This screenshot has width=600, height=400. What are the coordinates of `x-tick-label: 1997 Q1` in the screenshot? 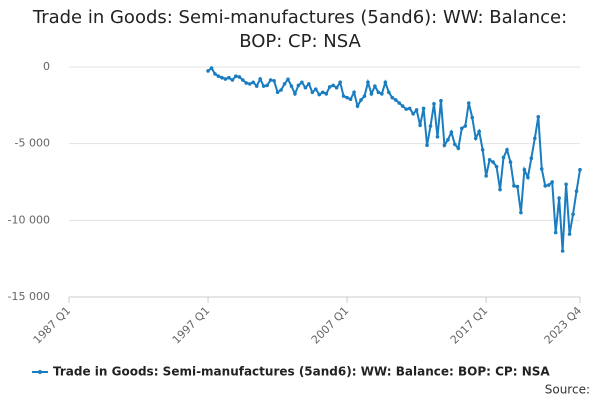 It's located at (191, 325).